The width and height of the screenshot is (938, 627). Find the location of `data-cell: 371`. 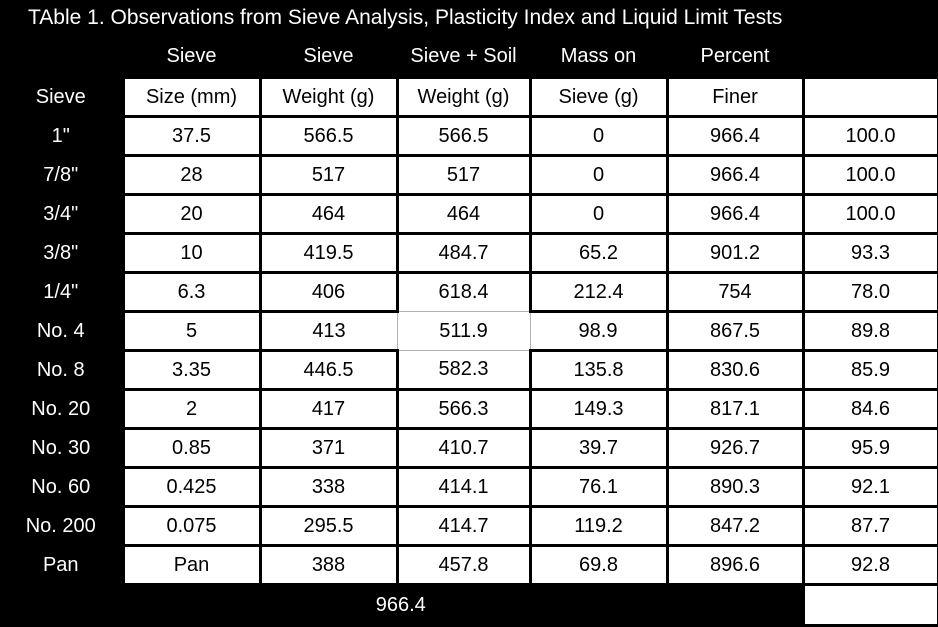

data-cell: 371 is located at coordinates (328, 448).